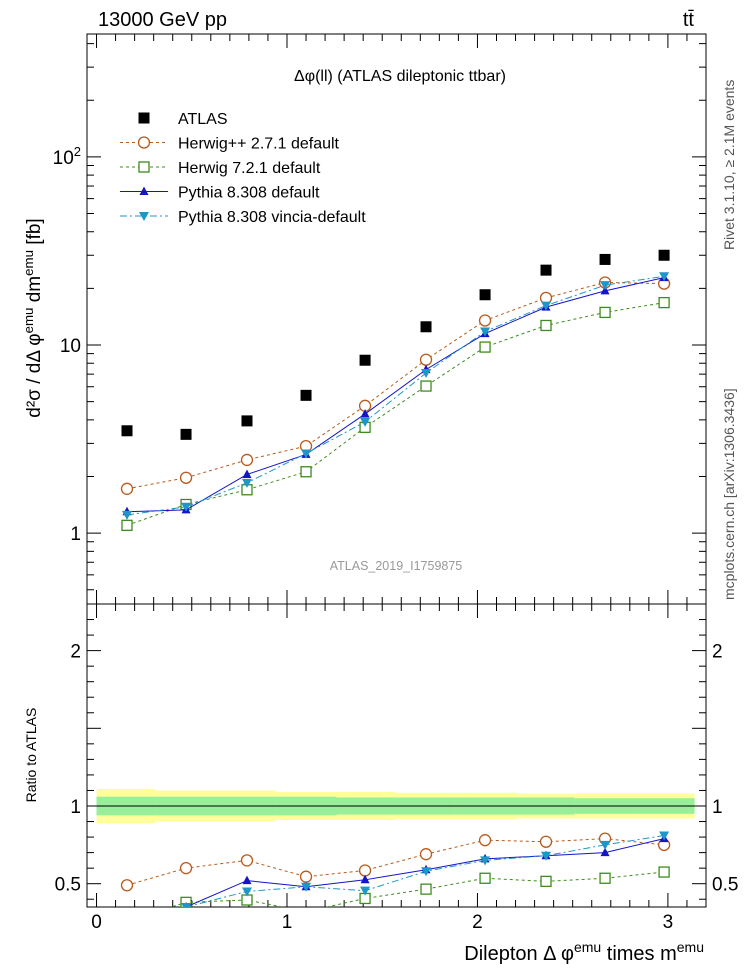  I want to click on legend-item: Pythia 8.308 default, so click(220, 193).